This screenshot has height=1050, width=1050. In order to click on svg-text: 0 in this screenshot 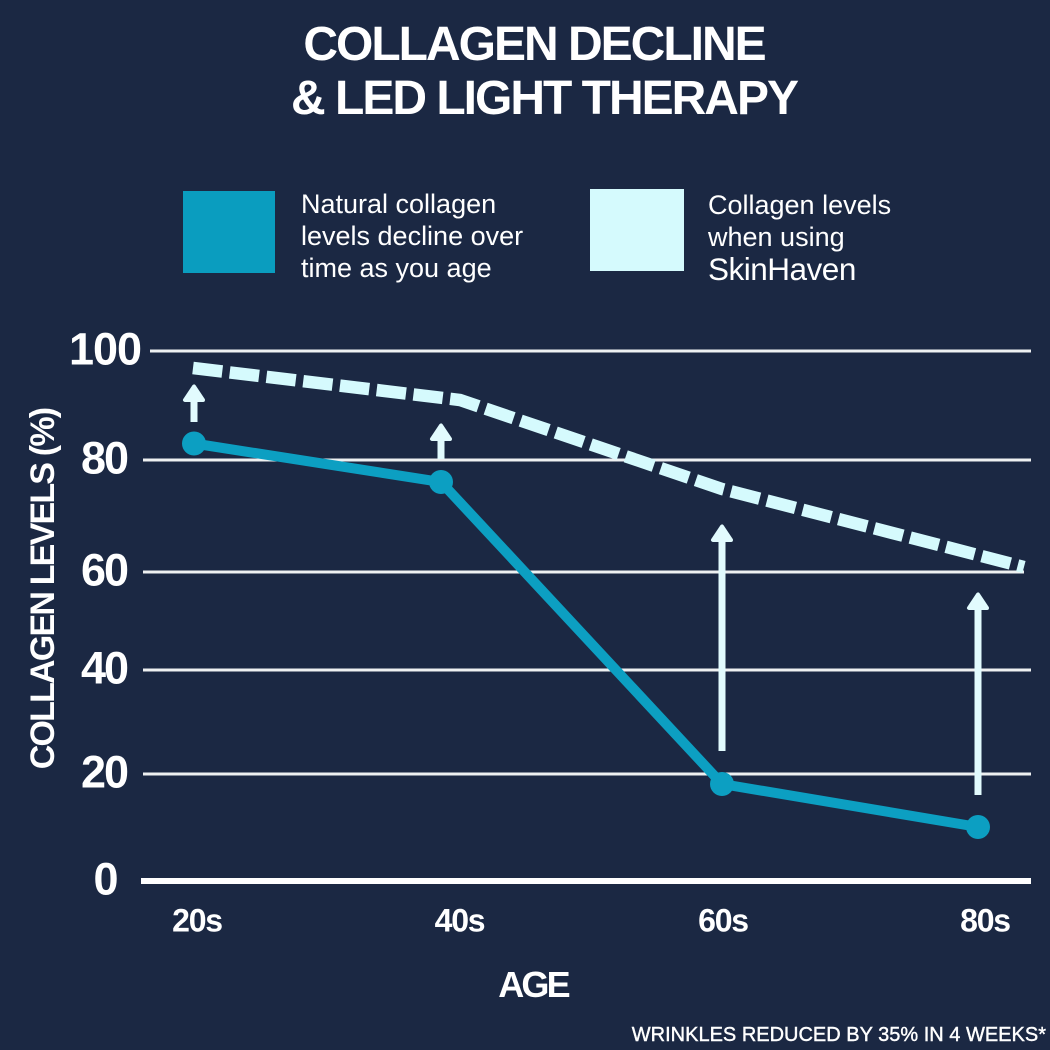, I will do `click(105, 879)`.